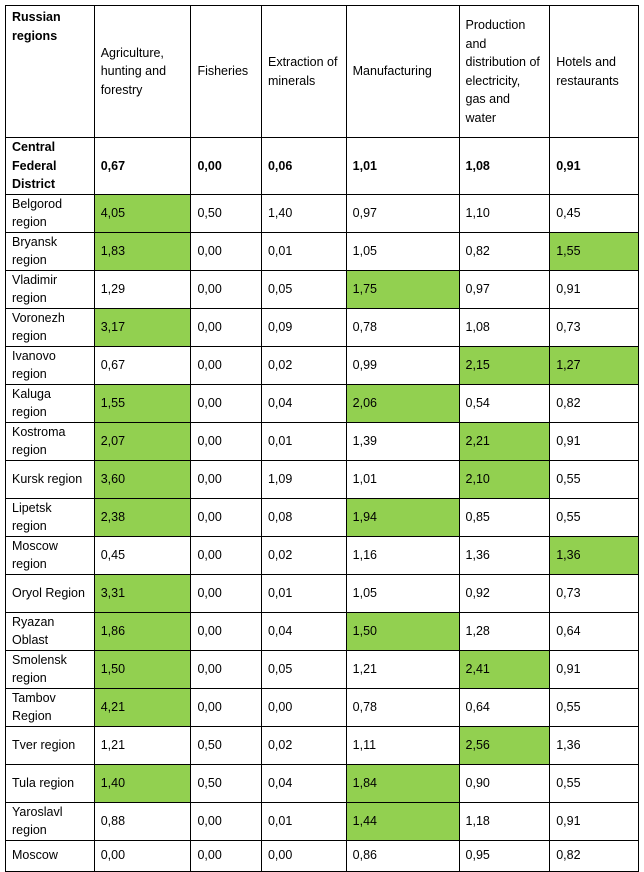 Image resolution: width=644 pixels, height=872 pixels. Describe the element at coordinates (504, 517) in the screenshot. I see `value-cell: 0,85` at that location.